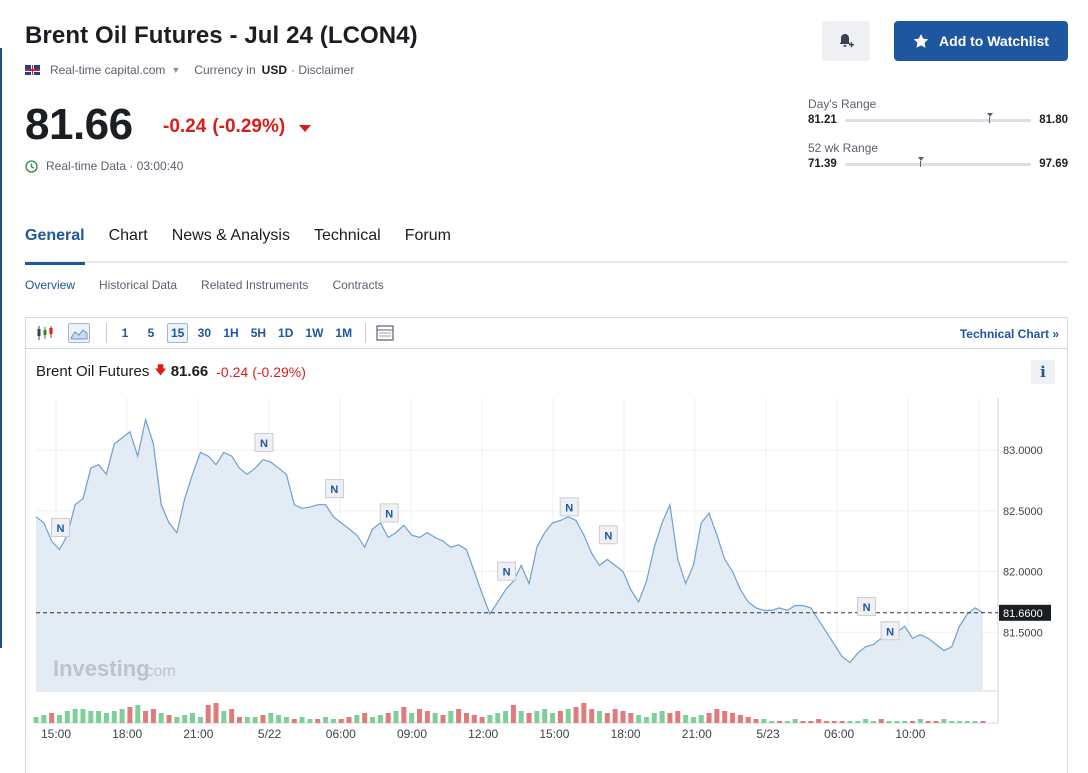  I want to click on price-change: -0.24 (-0.29%), so click(237, 127).